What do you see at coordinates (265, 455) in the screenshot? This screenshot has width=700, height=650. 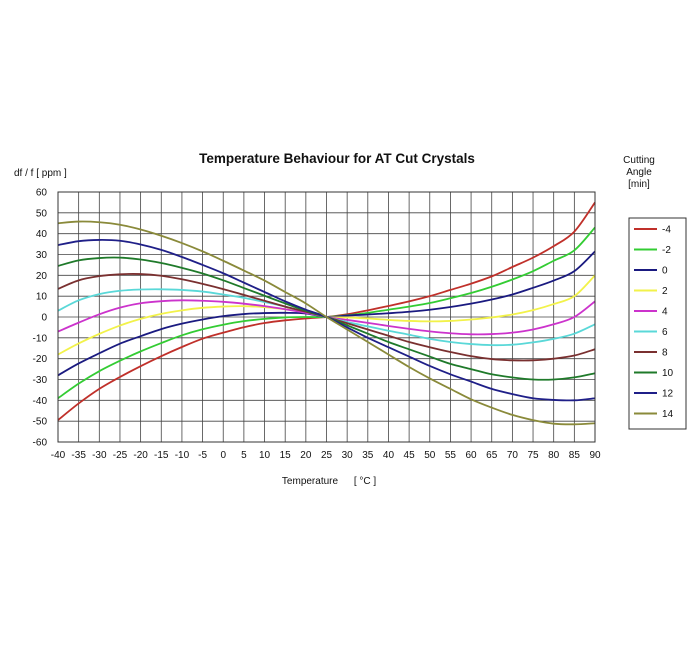 I see `x-tick-label: 10` at bounding box center [265, 455].